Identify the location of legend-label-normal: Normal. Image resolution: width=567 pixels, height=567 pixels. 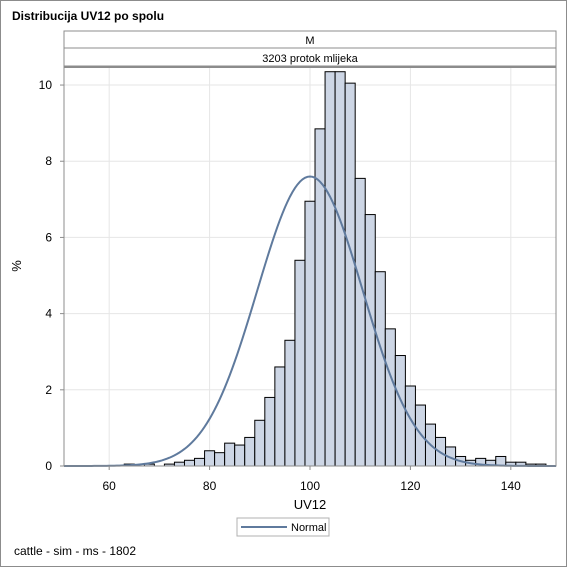
(308, 528).